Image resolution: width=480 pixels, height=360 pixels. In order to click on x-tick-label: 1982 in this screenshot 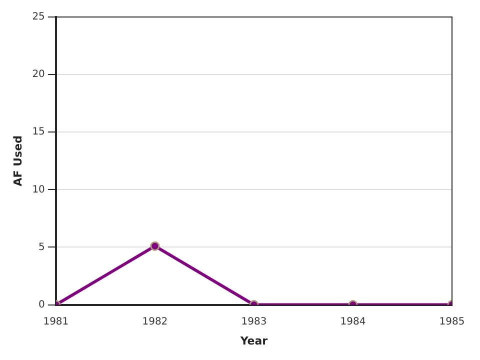, I will do `click(155, 322)`.